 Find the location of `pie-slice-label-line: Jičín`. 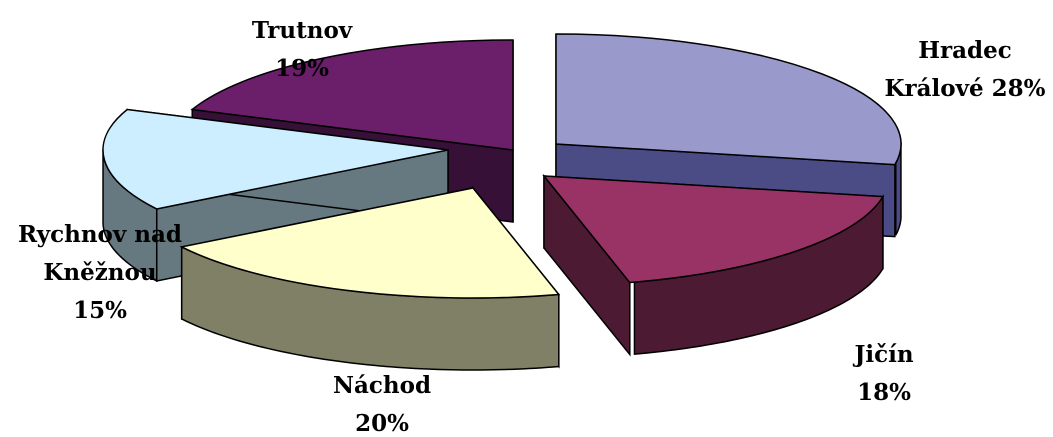

pie-slice-label-line: Jičín is located at coordinates (882, 354).